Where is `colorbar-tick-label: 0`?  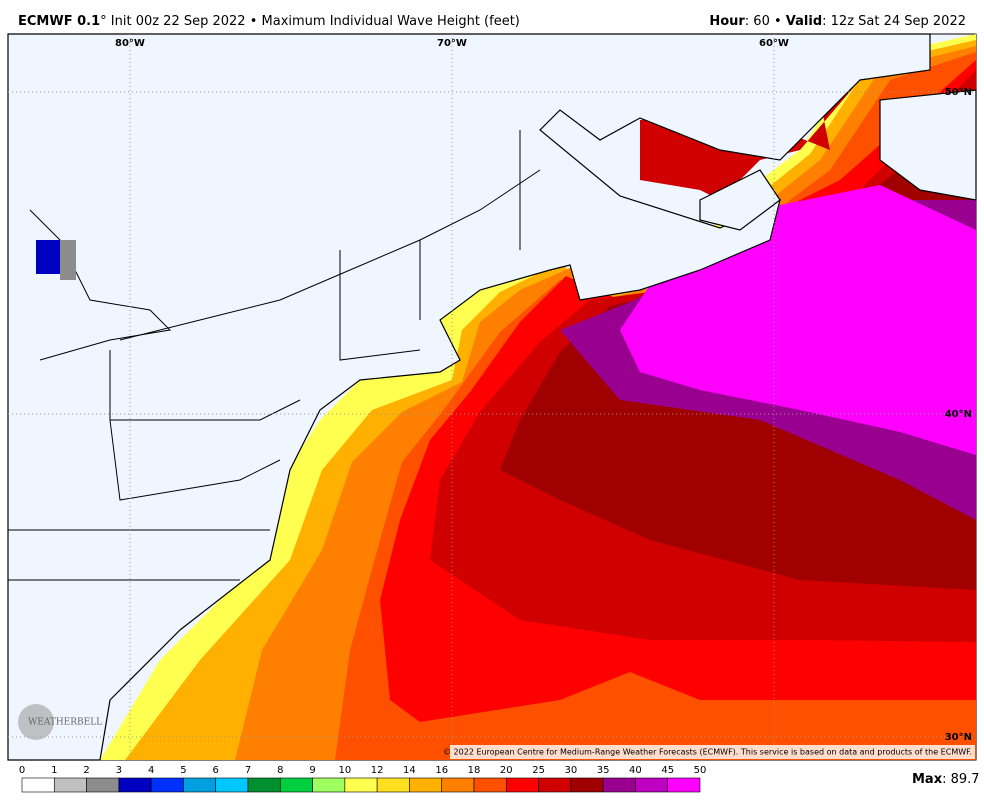 colorbar-tick-label: 0 is located at coordinates (22, 770).